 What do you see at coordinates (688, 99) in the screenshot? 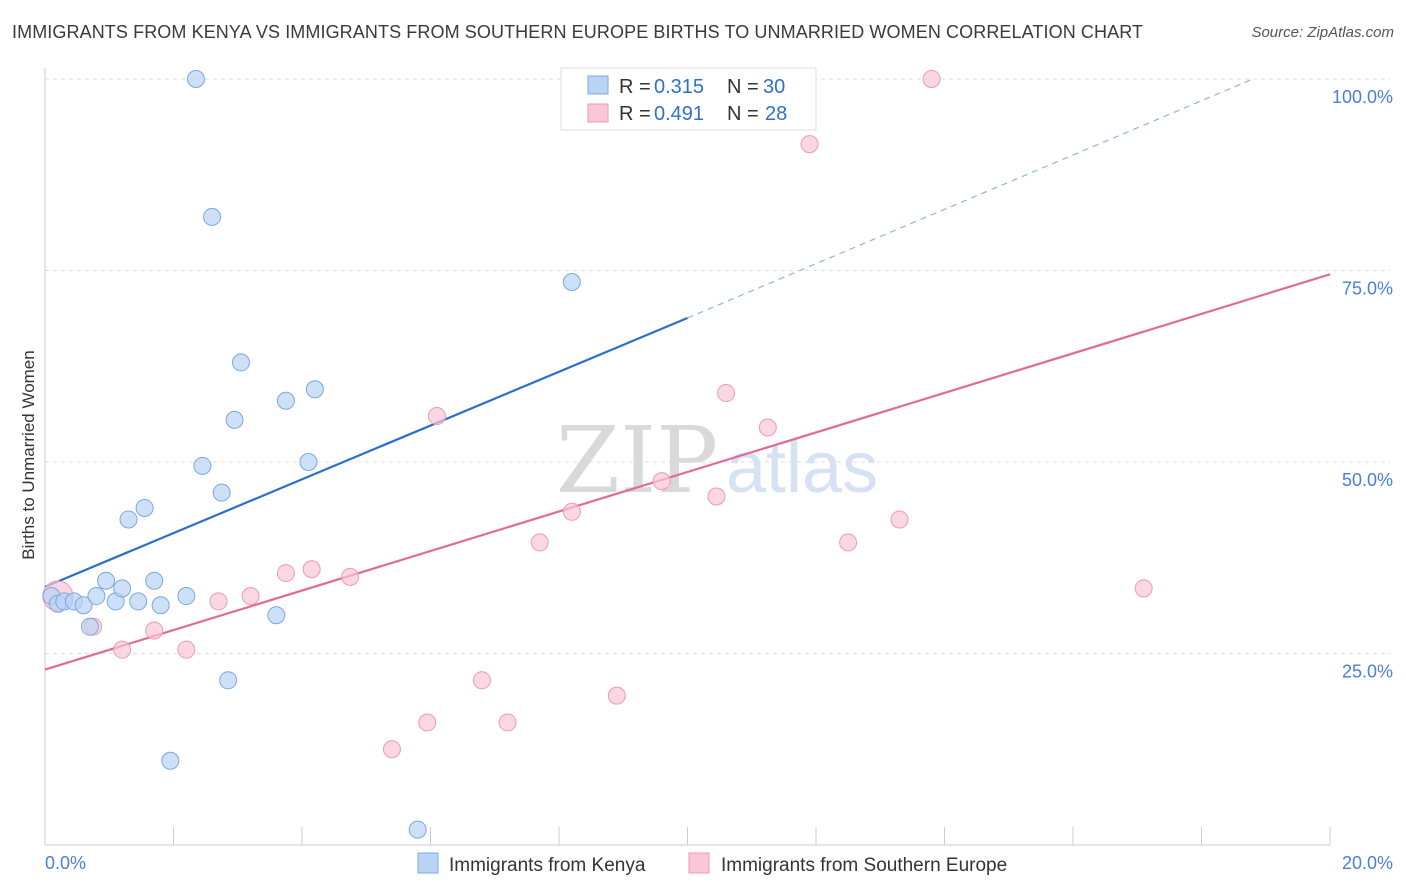
I see `stats-legend: R = 0.315 N = 30 R = 0.491 N = 28` at bounding box center [688, 99].